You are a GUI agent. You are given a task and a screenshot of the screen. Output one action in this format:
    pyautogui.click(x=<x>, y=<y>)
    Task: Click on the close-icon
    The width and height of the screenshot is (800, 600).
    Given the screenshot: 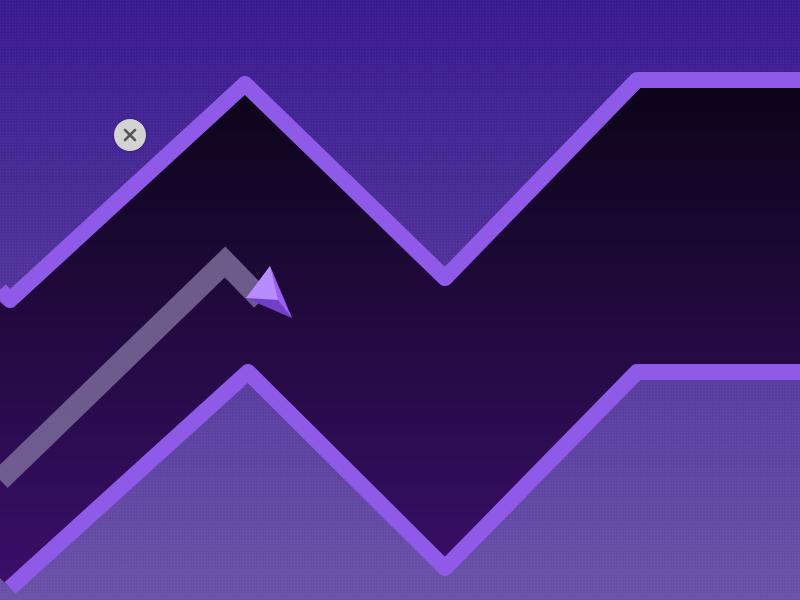 What is the action you would take?
    pyautogui.click(x=130, y=135)
    